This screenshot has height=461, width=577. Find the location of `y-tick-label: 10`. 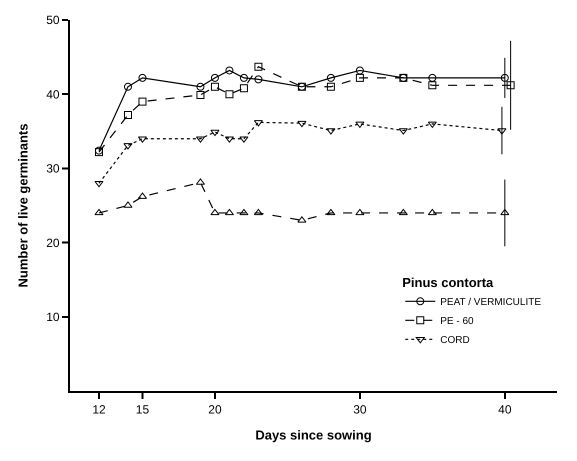

y-tick-label: 10 is located at coordinates (53, 317).